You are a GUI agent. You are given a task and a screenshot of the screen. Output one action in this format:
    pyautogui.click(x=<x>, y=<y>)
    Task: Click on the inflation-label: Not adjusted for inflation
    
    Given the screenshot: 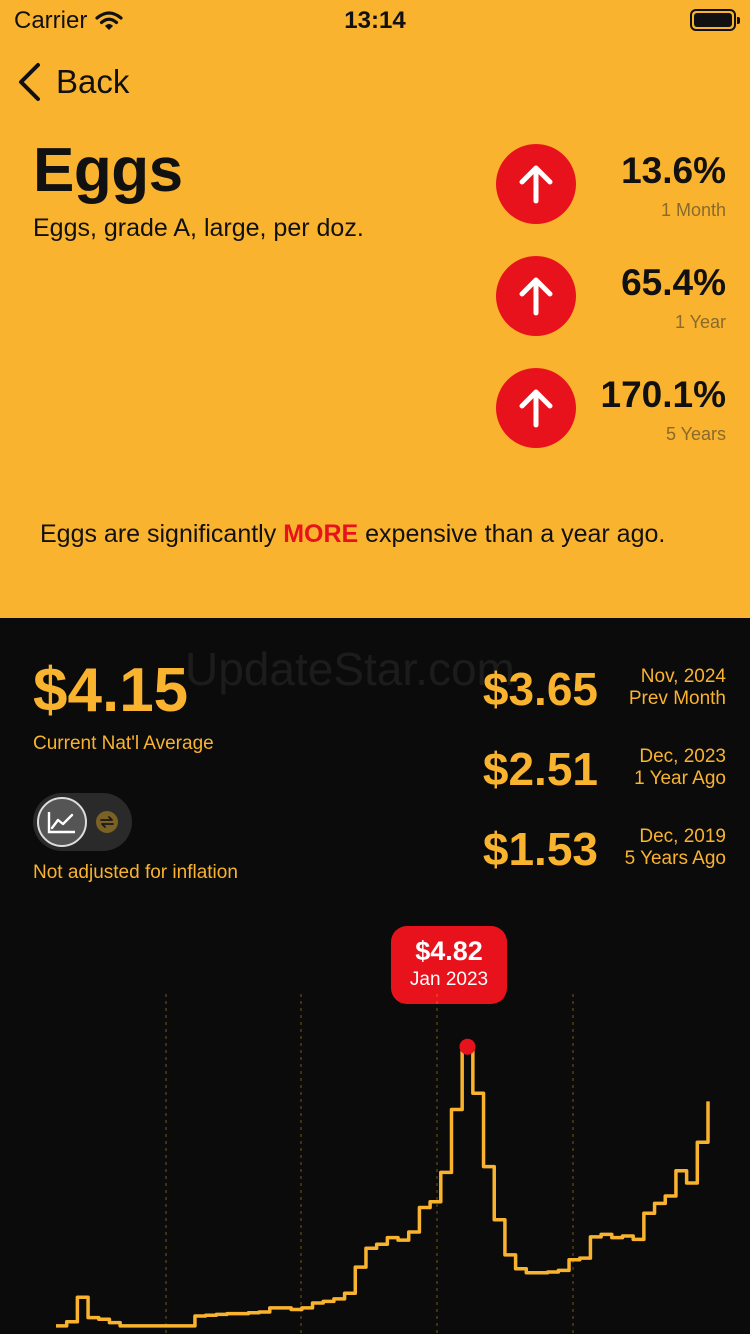 What is the action you would take?
    pyautogui.click(x=135, y=872)
    